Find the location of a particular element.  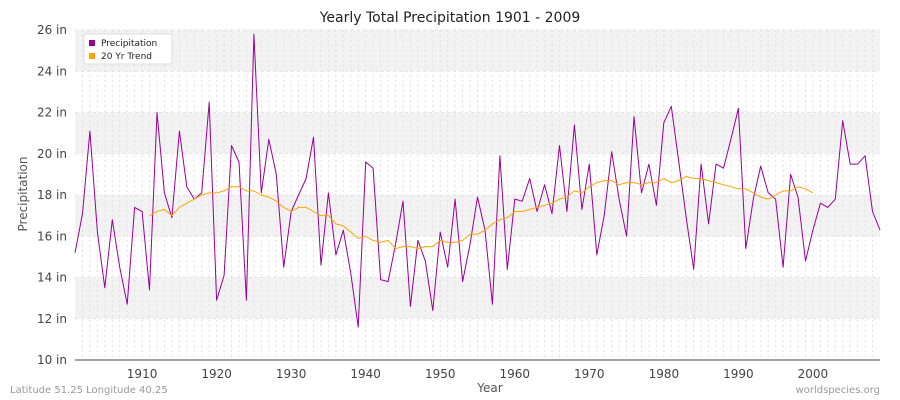

x-tick-labels: 1910 1920 1930 1940 1950 1960 1970 1980 1990 2000 is located at coordinates (477, 374).